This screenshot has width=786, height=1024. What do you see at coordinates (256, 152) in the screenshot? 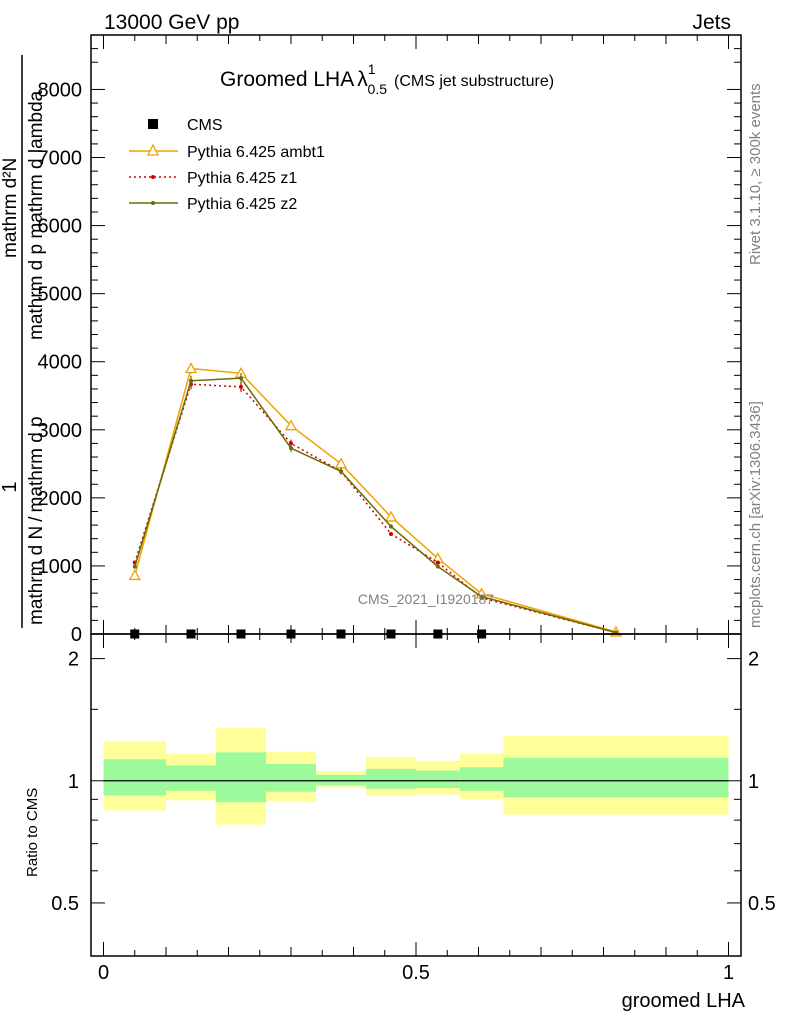
I see `legend-label: Pythia 6.425 ambt1` at bounding box center [256, 152].